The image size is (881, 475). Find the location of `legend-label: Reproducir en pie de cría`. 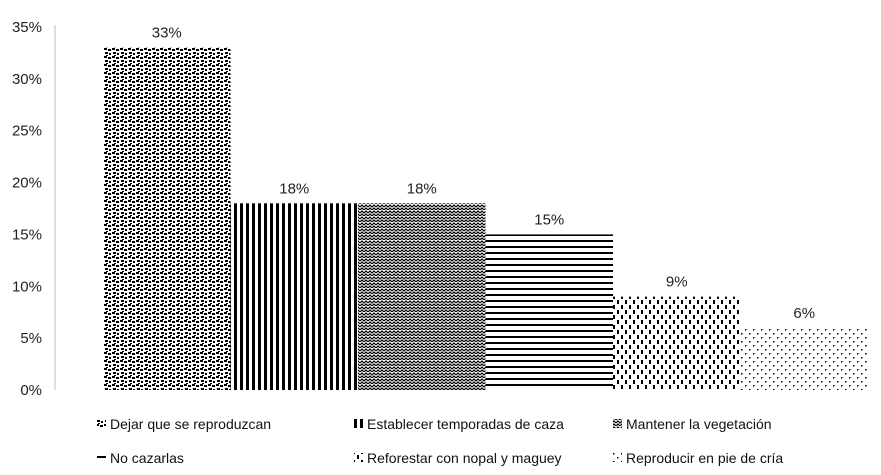

legend-label: Reproducir en pie de cría is located at coordinates (704, 458).